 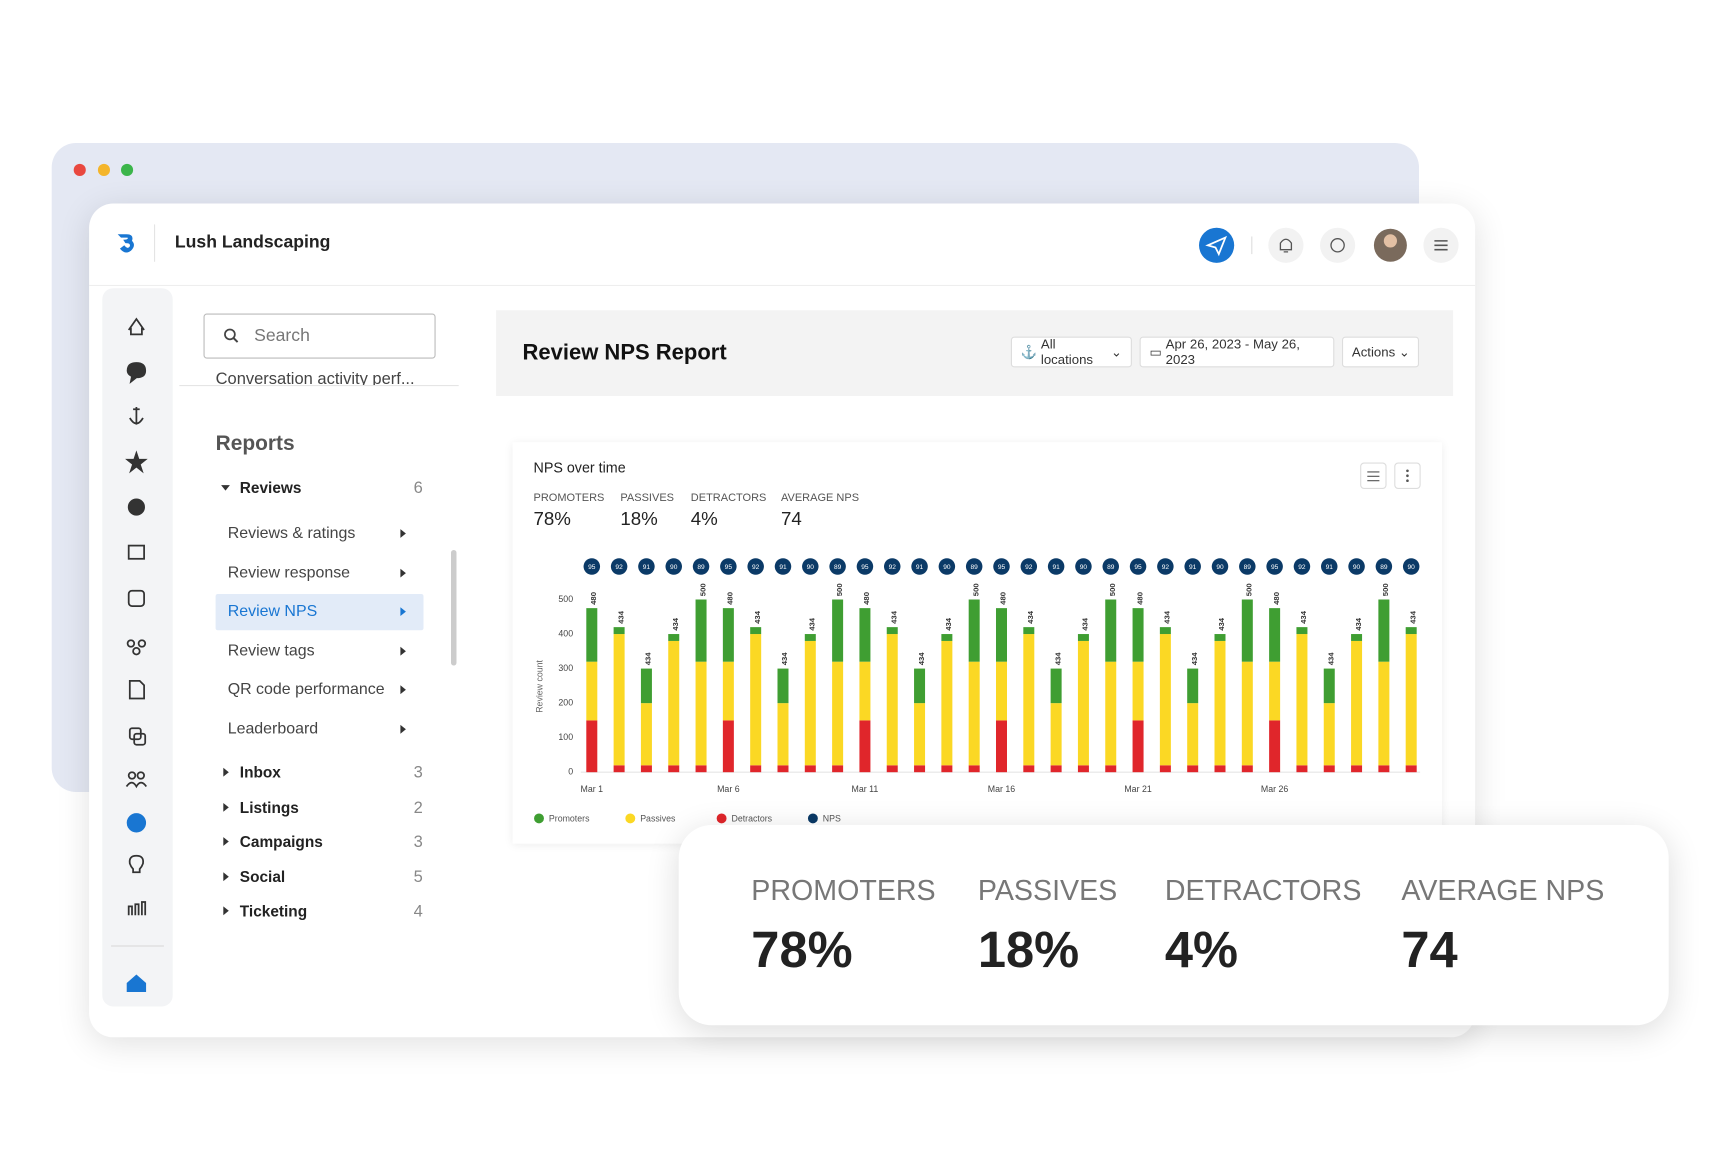 I want to click on nav-group: Reviews, so click(x=270, y=487).